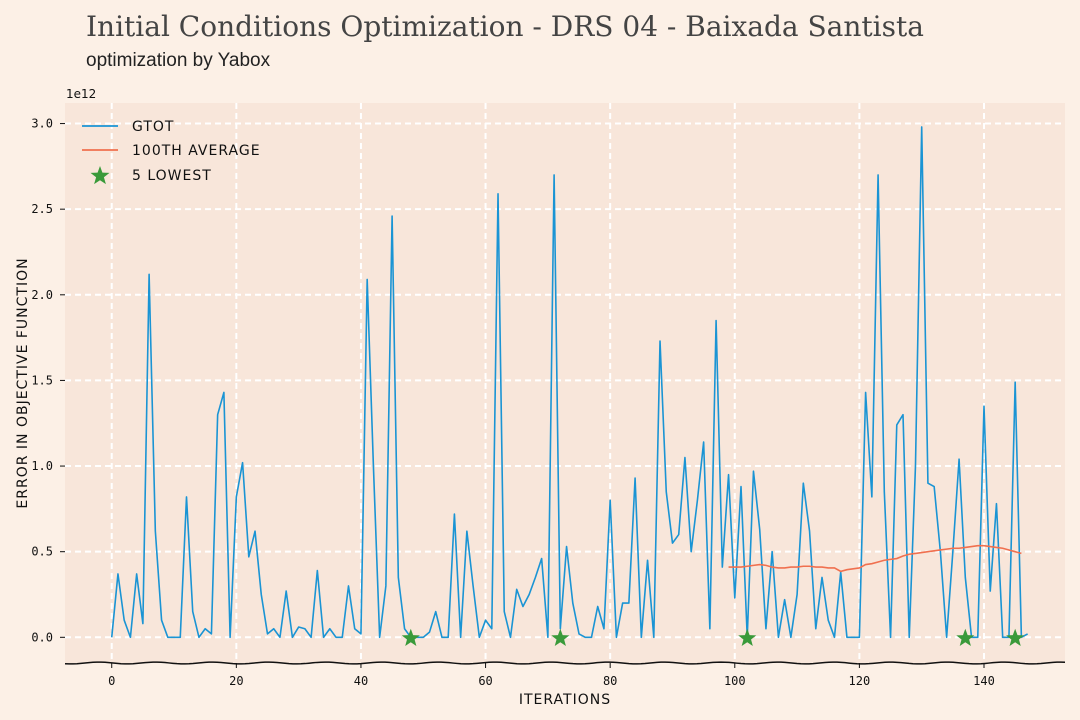 This screenshot has width=1080, height=720. Describe the element at coordinates (860, 681) in the screenshot. I see `x-tick-label: 120` at that location.